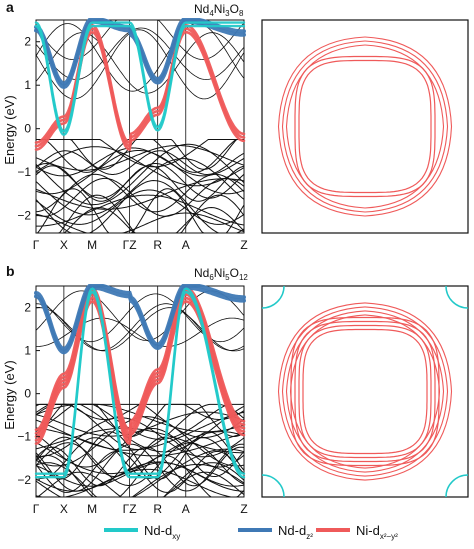  I want to click on band-series-nd-dxy, so click(140, 77).